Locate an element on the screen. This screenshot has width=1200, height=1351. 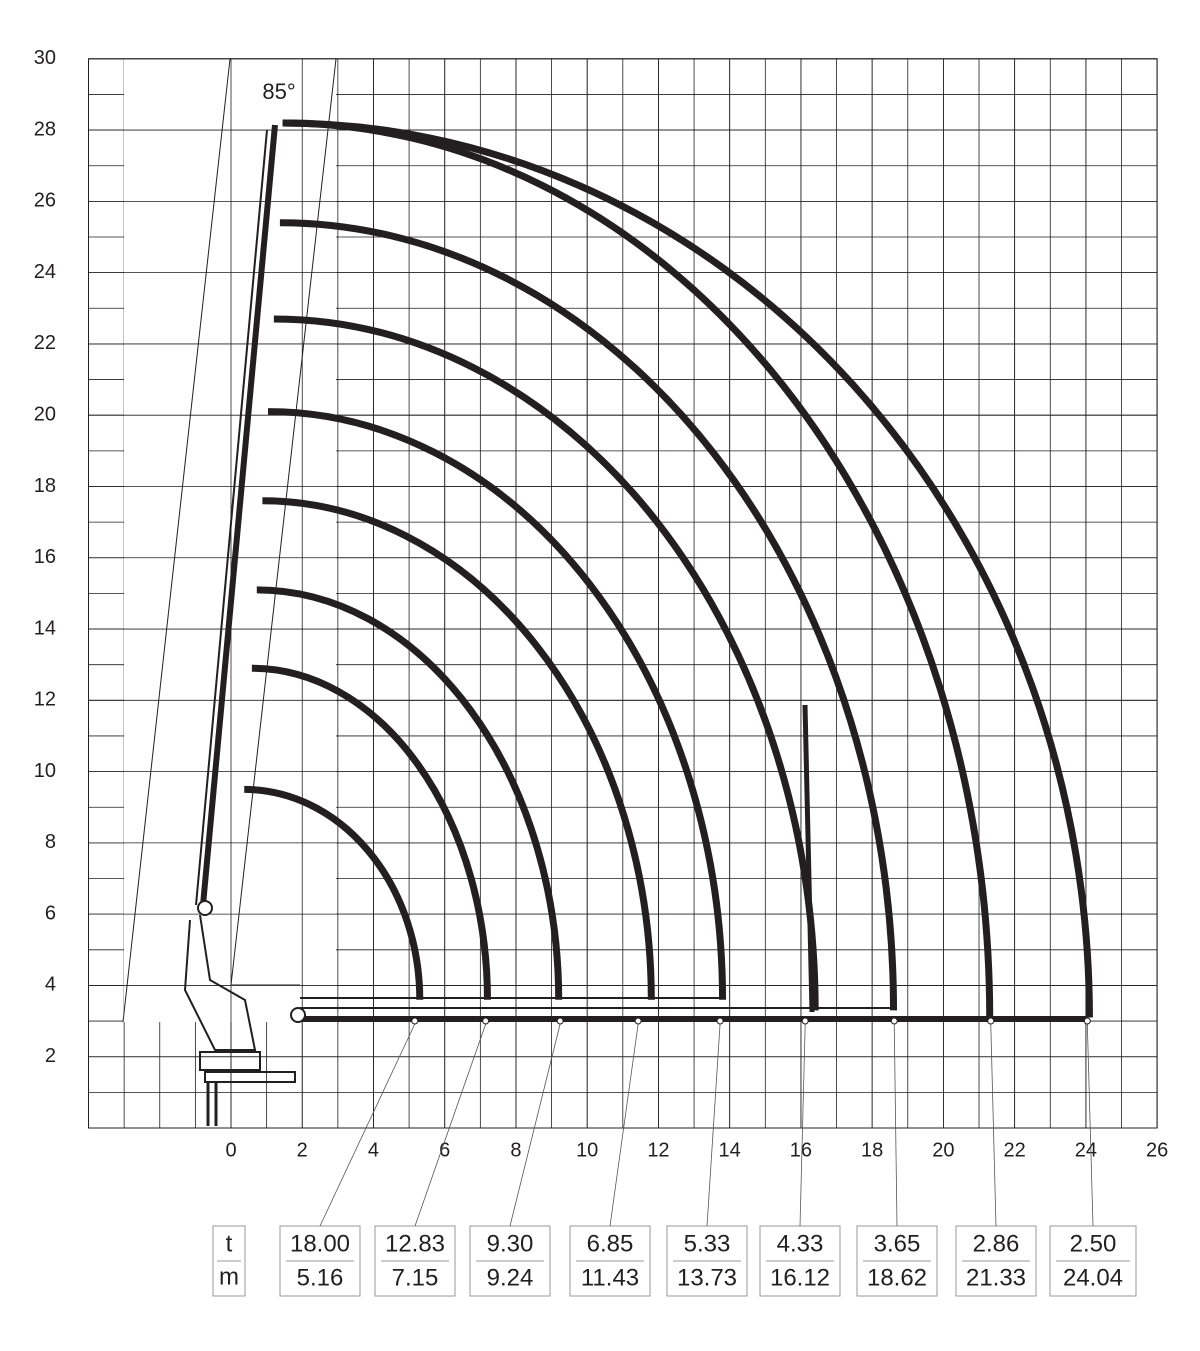
y-tick-label: 2 is located at coordinates (50, 1056).